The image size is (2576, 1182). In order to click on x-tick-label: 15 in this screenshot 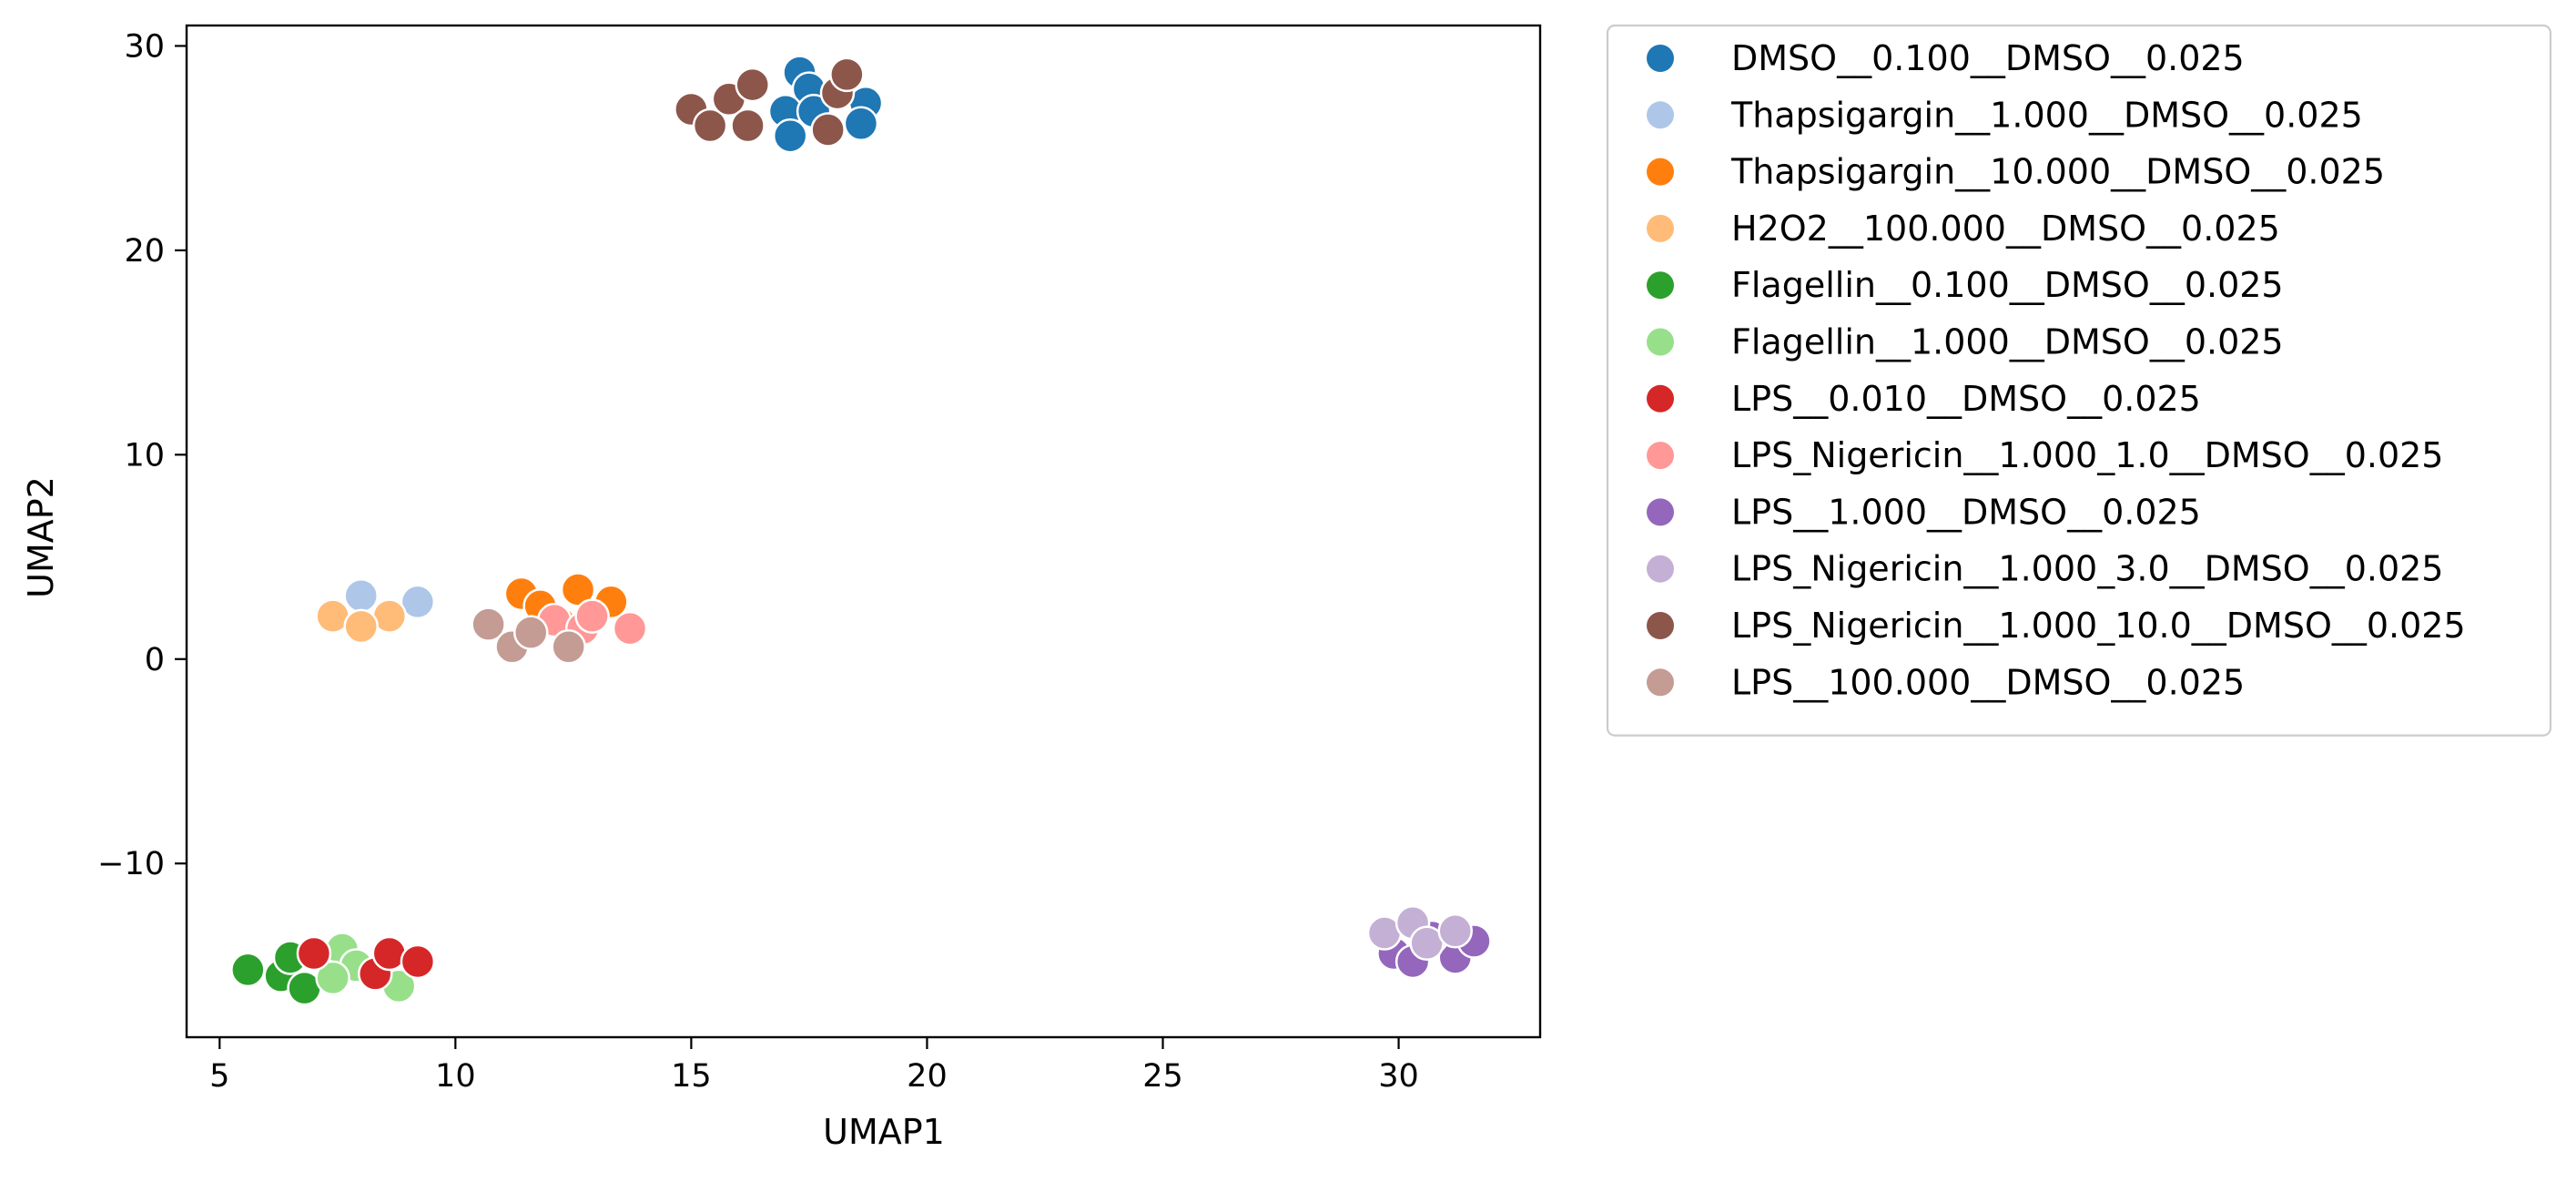, I will do `click(691, 1076)`.